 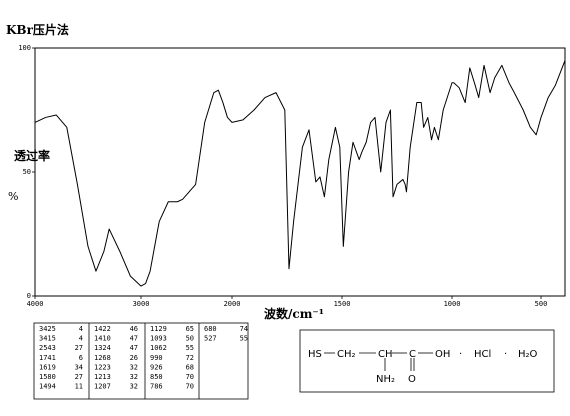 What do you see at coordinates (210, 339) in the screenshot?
I see `peak-wavenumber: 527` at bounding box center [210, 339].